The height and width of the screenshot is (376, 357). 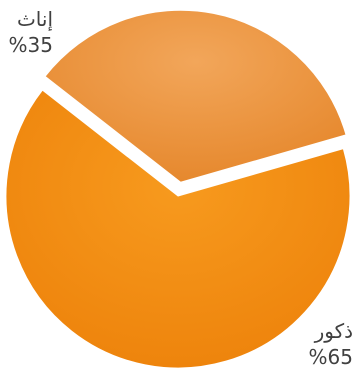 I want to click on slice-category-female: إناث, so click(x=34, y=19).